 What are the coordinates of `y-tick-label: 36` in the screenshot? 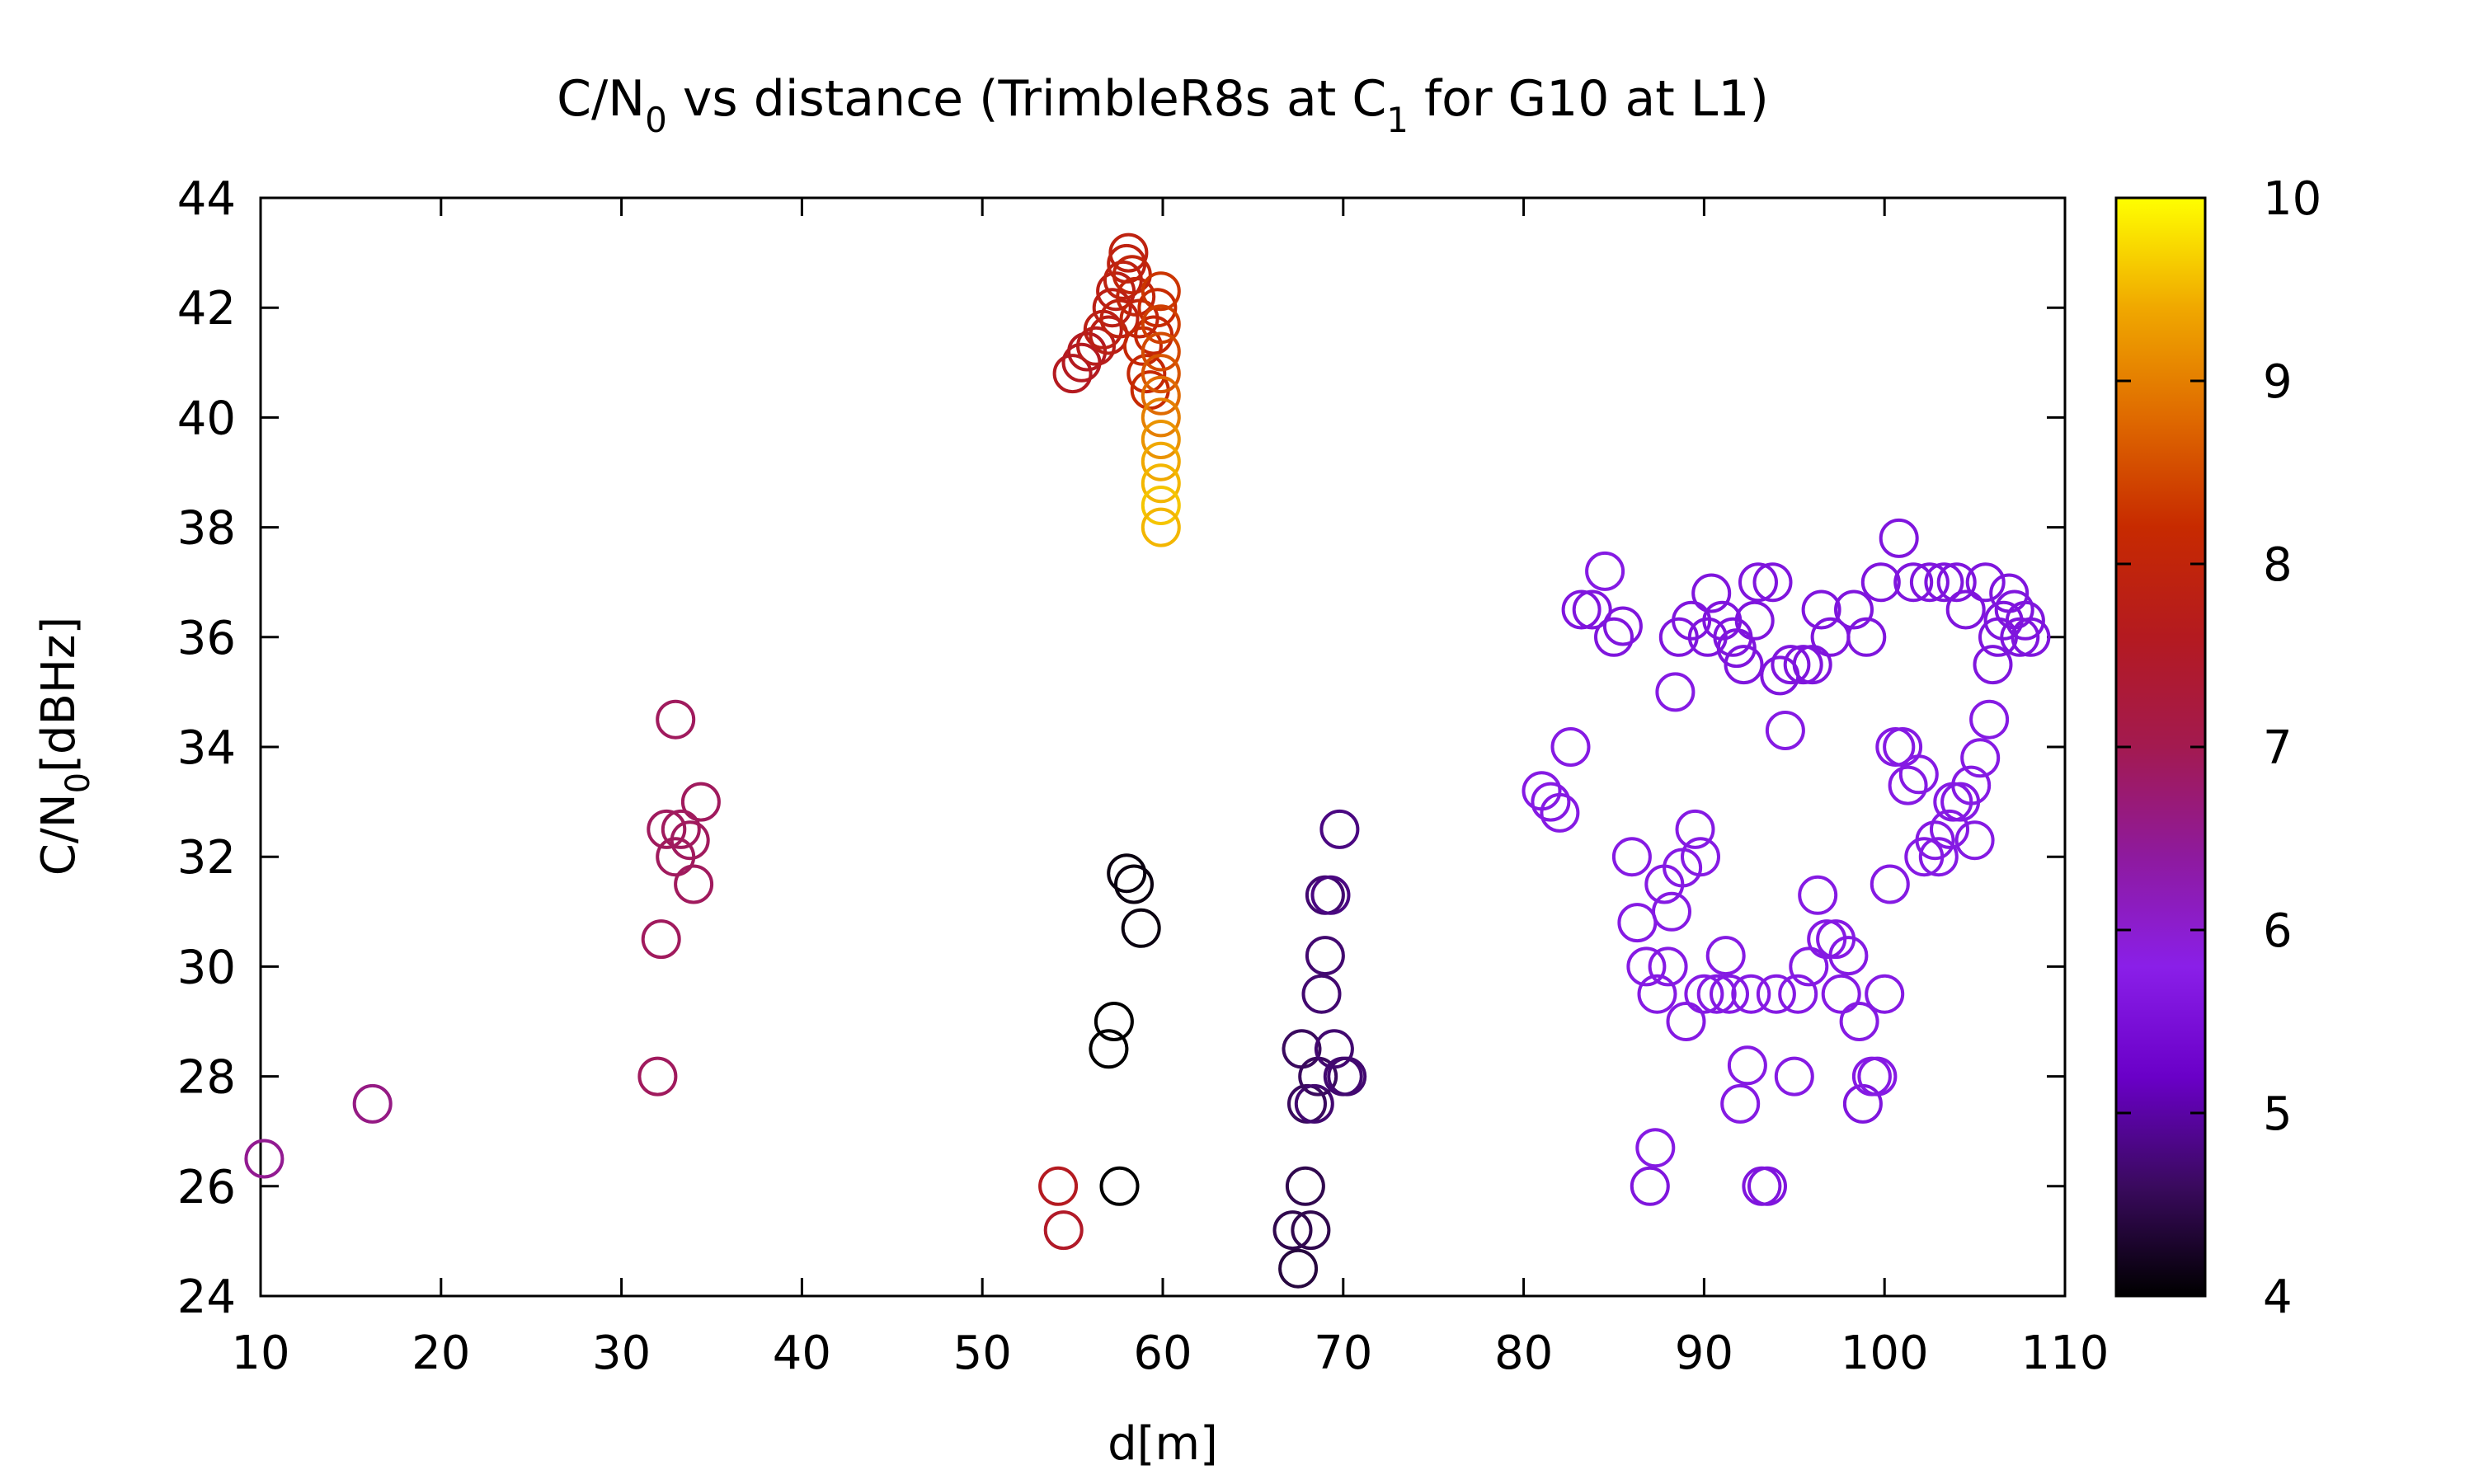 It's located at (206, 638).